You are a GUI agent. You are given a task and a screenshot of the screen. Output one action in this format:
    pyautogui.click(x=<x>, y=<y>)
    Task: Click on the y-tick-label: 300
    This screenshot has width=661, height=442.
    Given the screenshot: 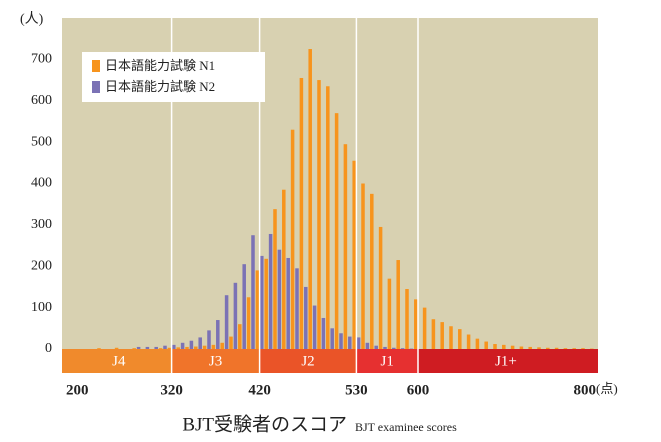 What is the action you would take?
    pyautogui.click(x=41, y=224)
    